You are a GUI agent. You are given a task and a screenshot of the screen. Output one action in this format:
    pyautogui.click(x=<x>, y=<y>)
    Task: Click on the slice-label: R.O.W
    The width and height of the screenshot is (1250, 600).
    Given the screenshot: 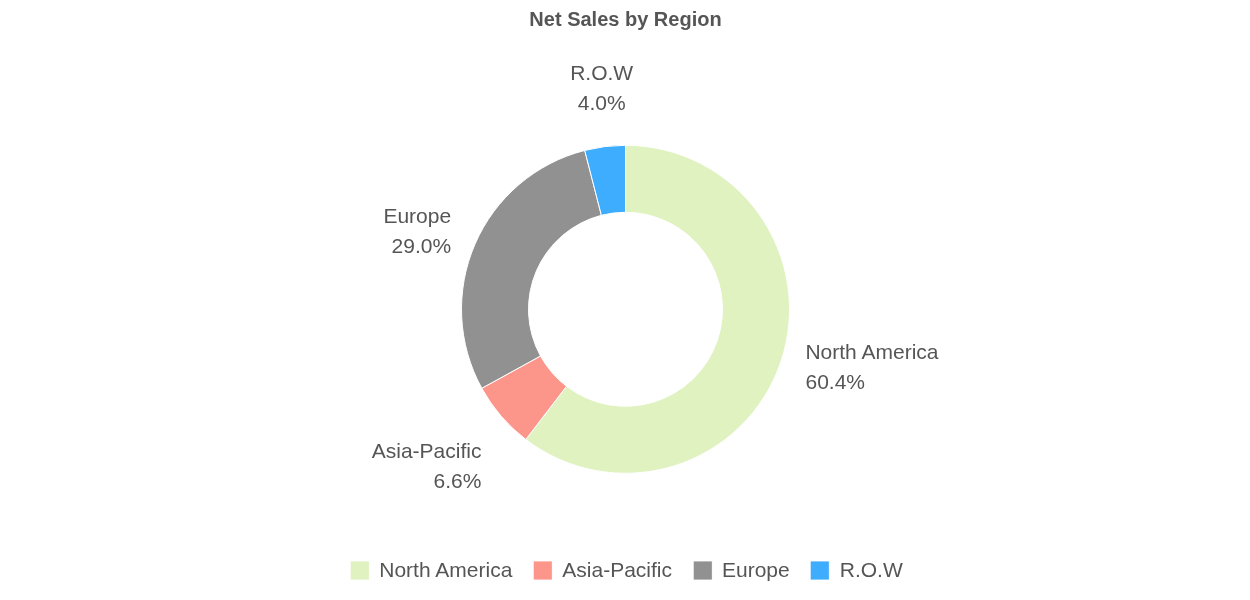 What is the action you would take?
    pyautogui.click(x=602, y=72)
    